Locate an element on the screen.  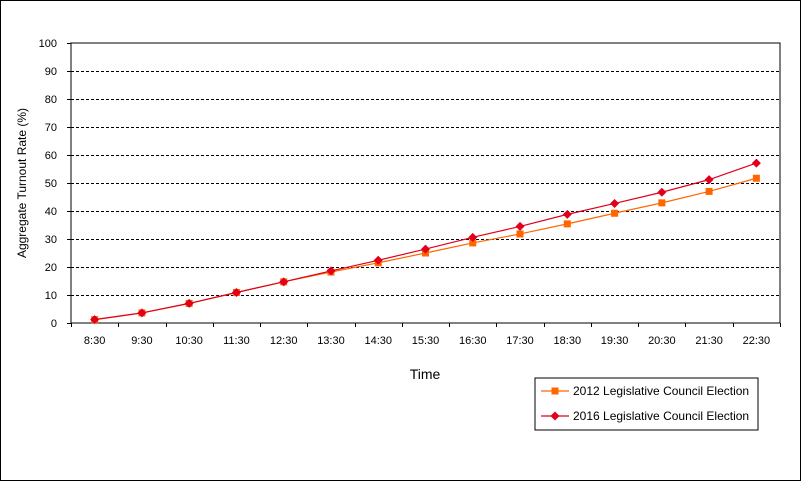
y-tick-label: 50 is located at coordinates (51, 184).